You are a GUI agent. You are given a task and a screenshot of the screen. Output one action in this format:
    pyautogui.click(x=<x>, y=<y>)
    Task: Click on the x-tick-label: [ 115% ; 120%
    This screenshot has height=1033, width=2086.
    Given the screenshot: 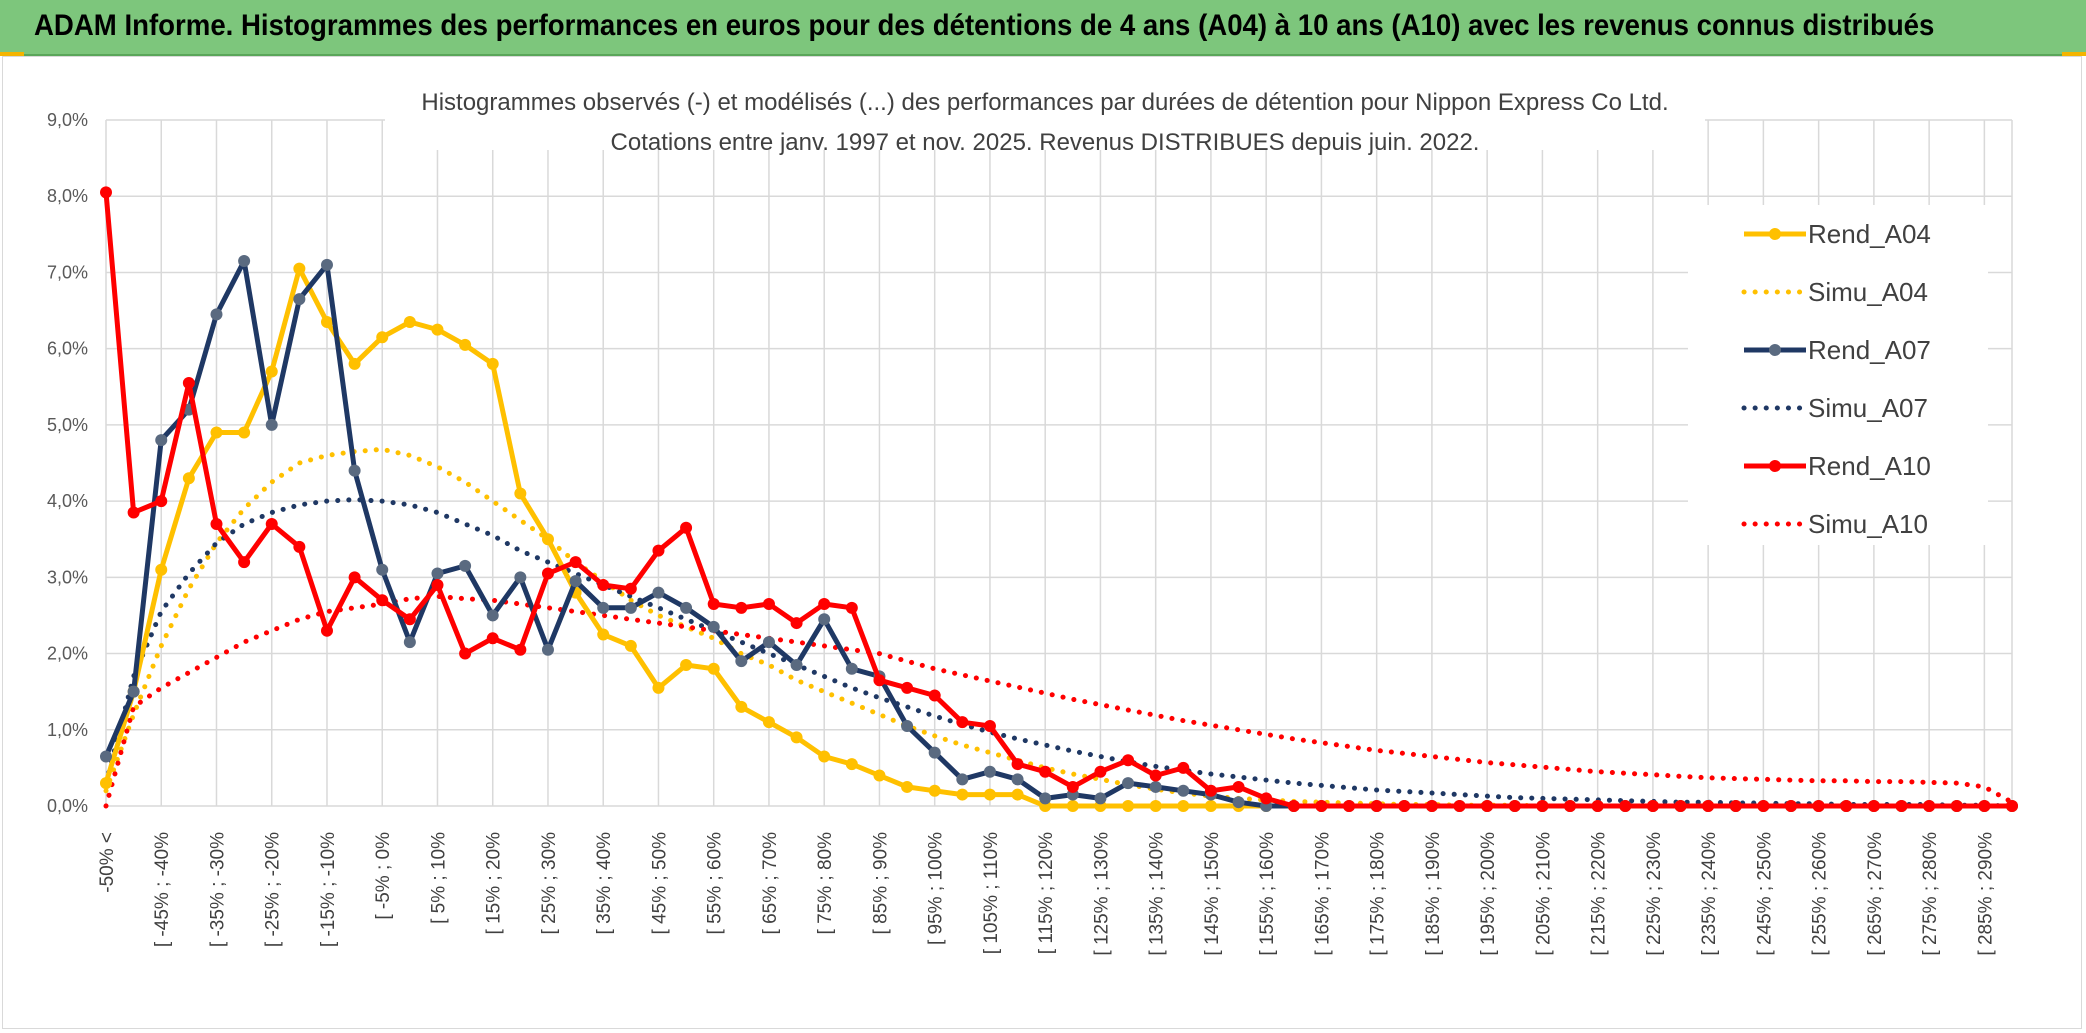 What is the action you would take?
    pyautogui.click(x=1046, y=893)
    